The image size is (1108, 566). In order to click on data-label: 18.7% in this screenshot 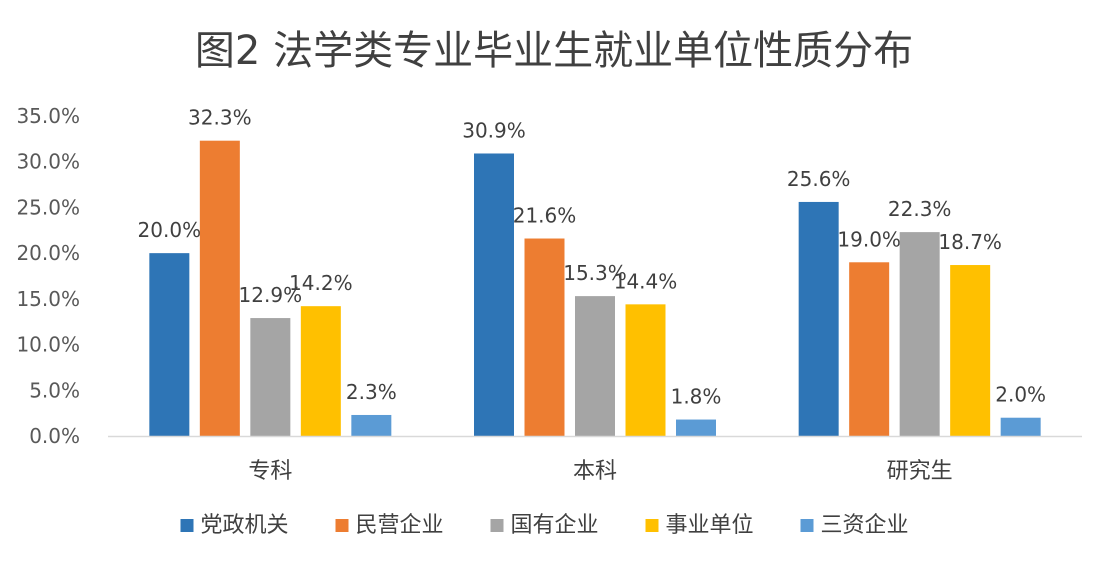, I will do `click(970, 242)`.